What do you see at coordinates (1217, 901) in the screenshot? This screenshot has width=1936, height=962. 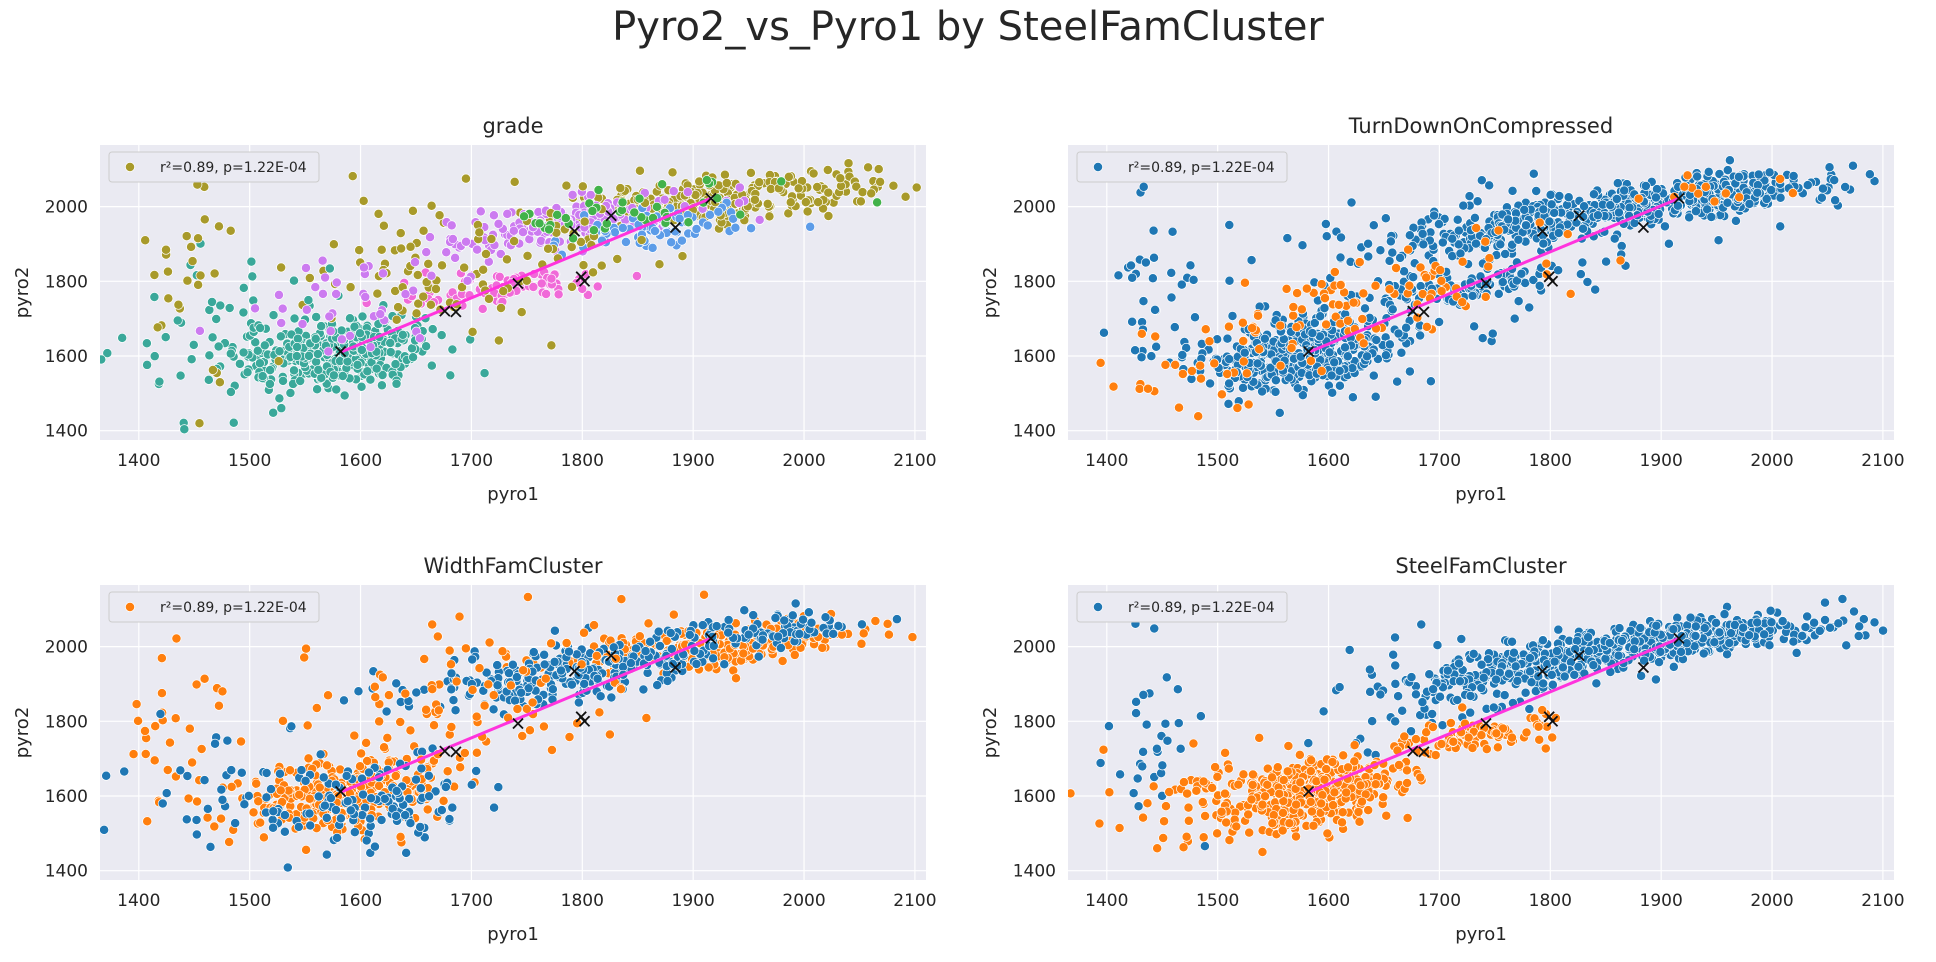 I see `x-tick-label: 1500` at bounding box center [1217, 901].